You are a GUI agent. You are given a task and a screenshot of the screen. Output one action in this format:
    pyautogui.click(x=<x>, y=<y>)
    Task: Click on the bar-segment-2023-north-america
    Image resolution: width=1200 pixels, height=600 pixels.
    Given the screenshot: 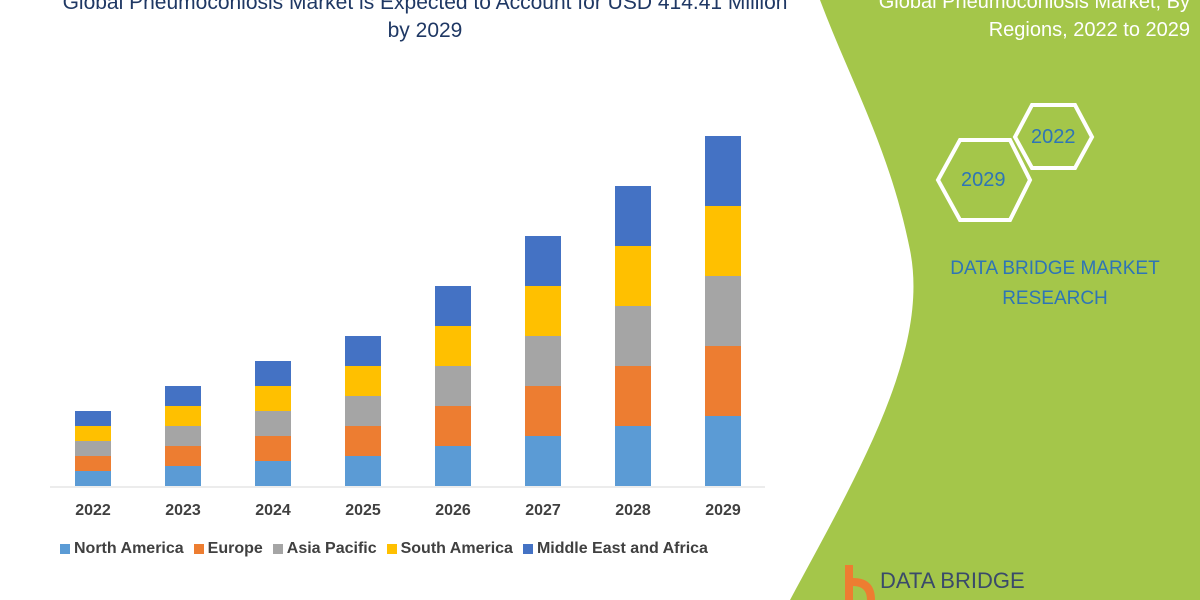 What is the action you would take?
    pyautogui.click(x=183, y=476)
    